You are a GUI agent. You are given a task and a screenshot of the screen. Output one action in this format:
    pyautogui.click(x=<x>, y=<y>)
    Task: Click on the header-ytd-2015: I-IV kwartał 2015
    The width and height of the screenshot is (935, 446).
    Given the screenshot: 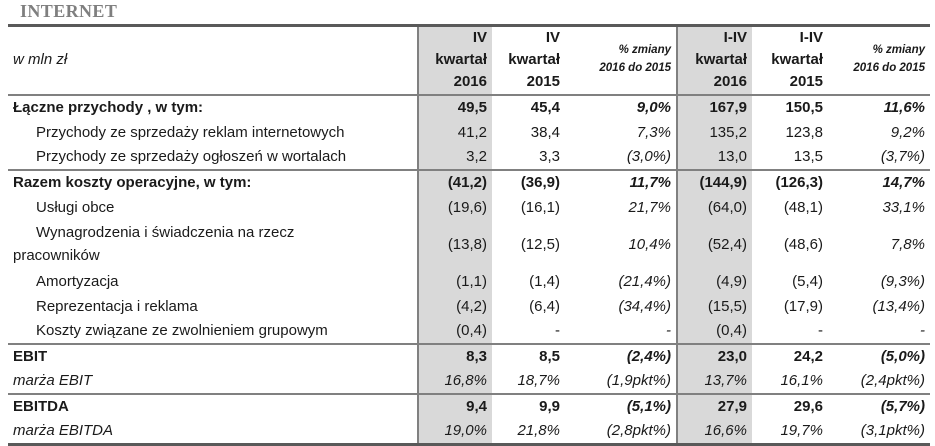 What is the action you would take?
    pyautogui.click(x=797, y=59)
    